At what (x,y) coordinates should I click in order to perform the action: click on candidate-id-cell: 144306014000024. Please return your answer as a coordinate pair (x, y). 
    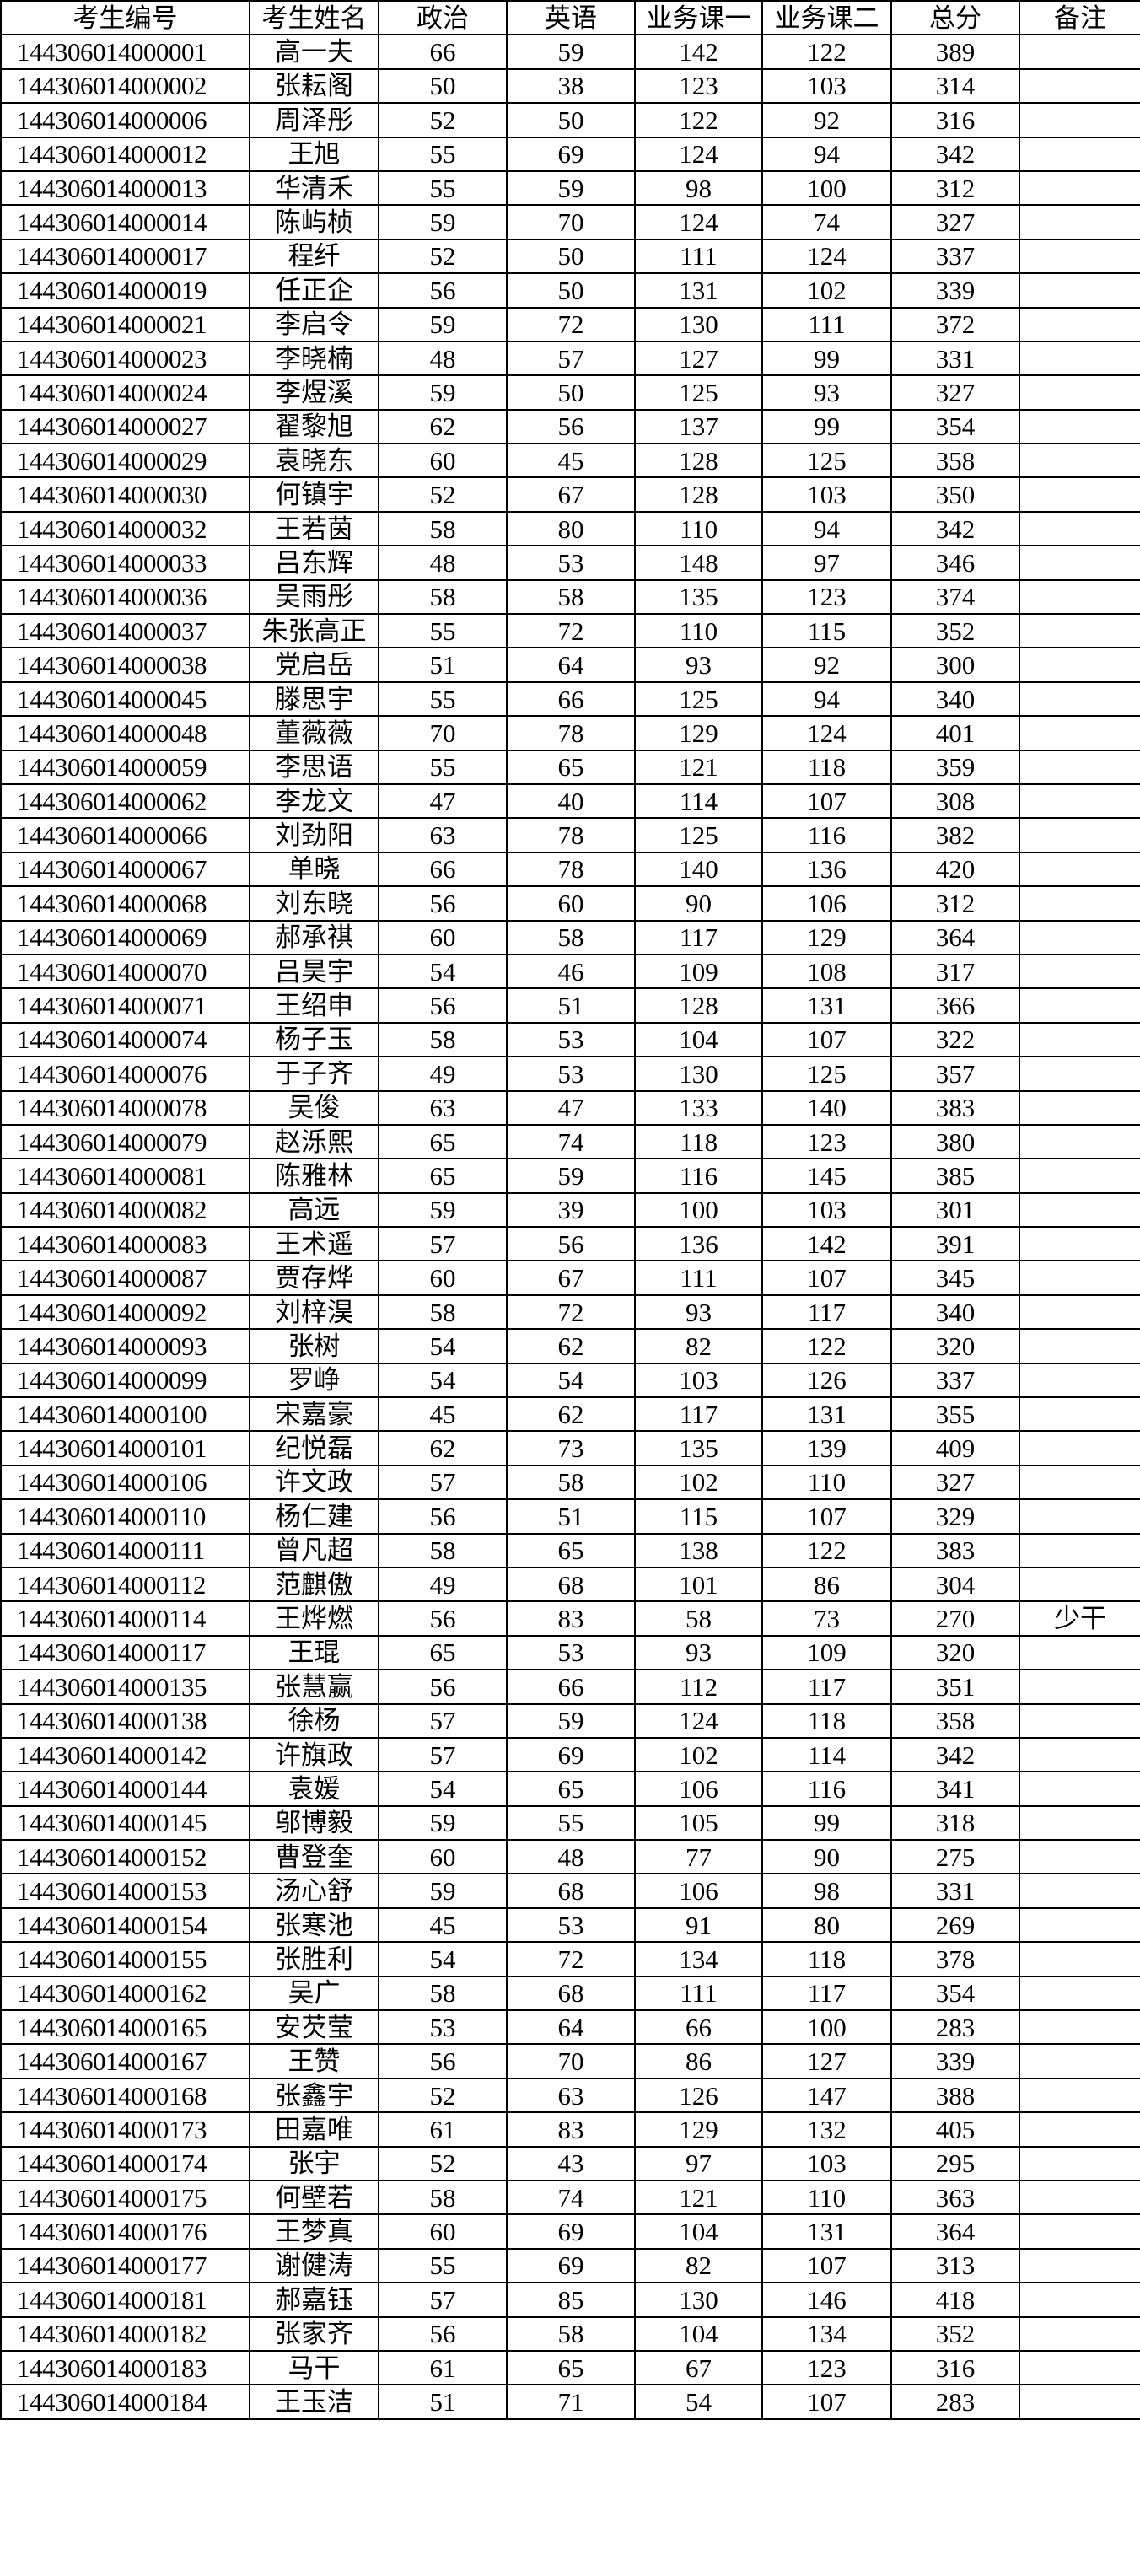
    Looking at the image, I should click on (125, 392).